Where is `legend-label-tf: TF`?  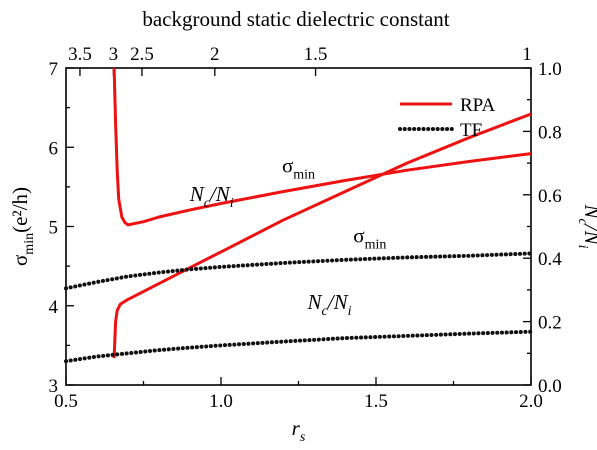
legend-label-tf: TF is located at coordinates (471, 130).